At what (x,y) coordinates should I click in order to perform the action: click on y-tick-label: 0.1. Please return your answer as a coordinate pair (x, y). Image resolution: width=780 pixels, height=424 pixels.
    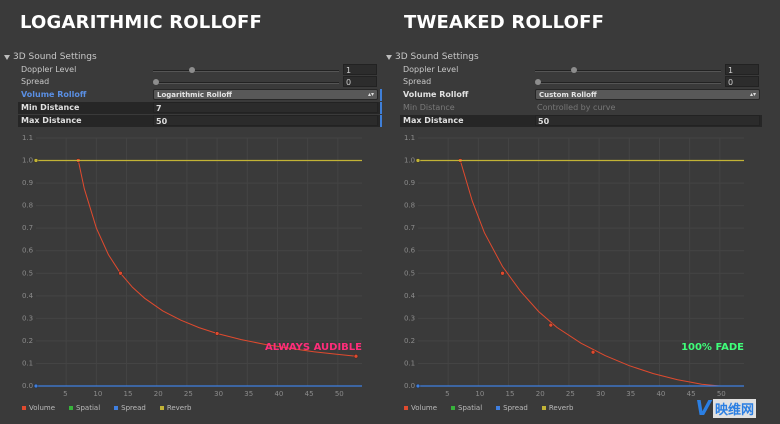
    Looking at the image, I should click on (27, 363).